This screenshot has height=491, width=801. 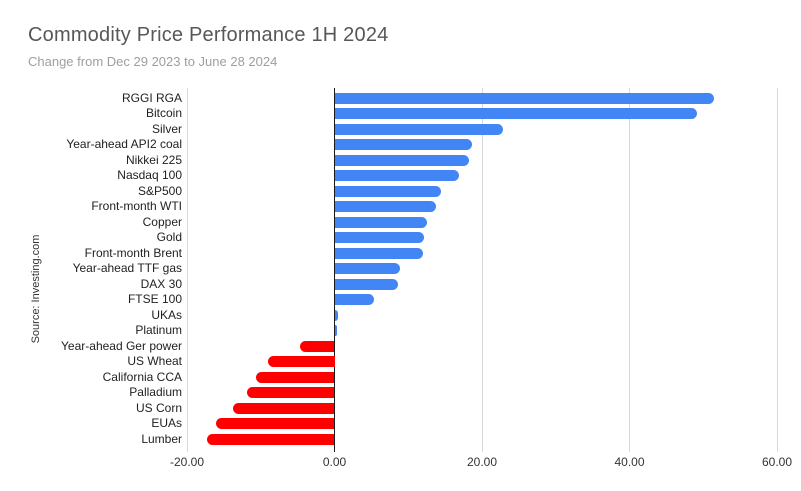 I want to click on x-tick-label: 40.00, so click(x=629, y=462).